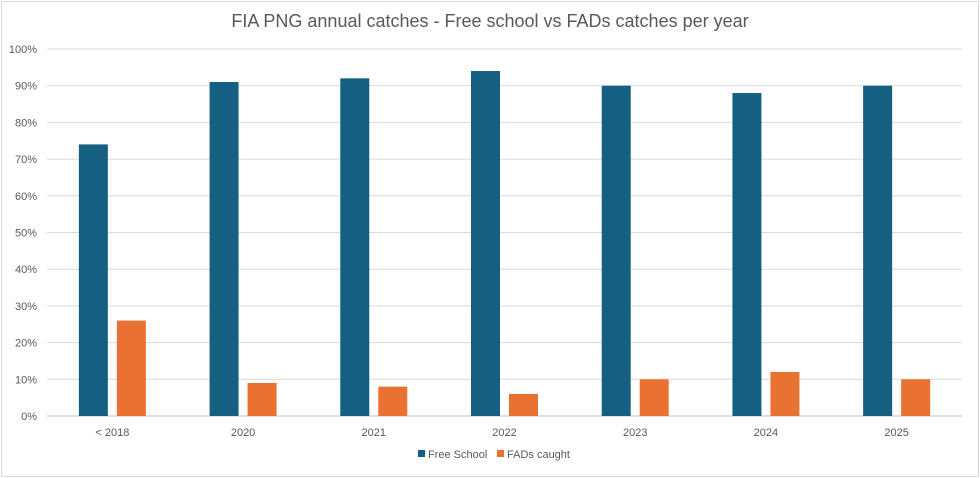  What do you see at coordinates (896, 433) in the screenshot?
I see `x-tick-label: 2025` at bounding box center [896, 433].